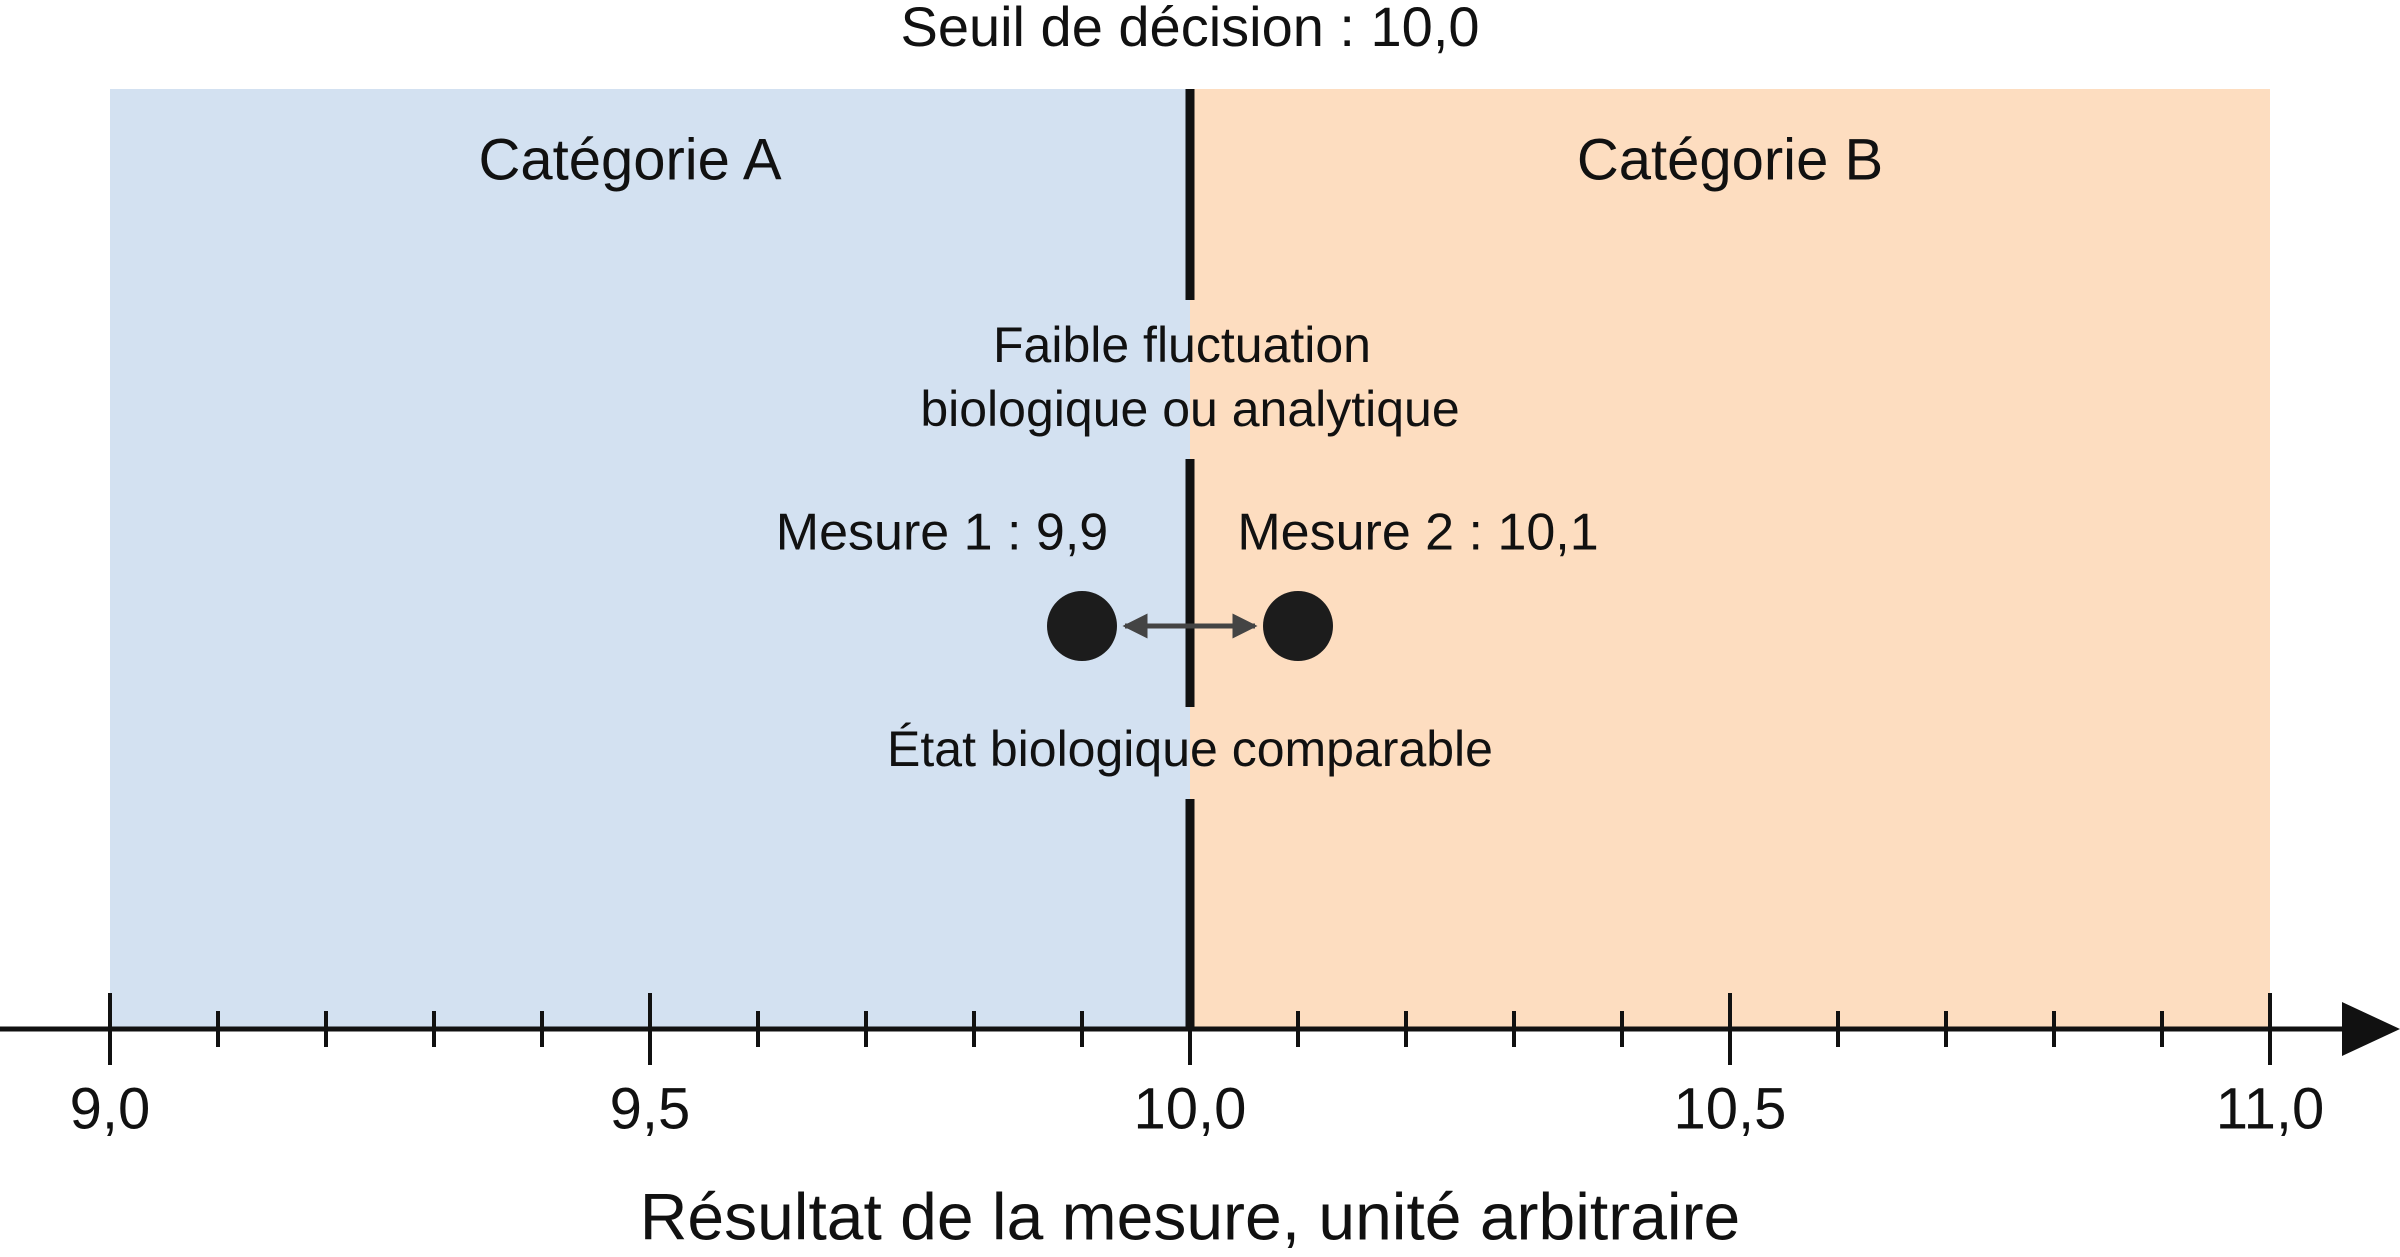 This screenshot has width=2400, height=1257. What do you see at coordinates (629, 159) in the screenshot?
I see `region-label: Catégorie A` at bounding box center [629, 159].